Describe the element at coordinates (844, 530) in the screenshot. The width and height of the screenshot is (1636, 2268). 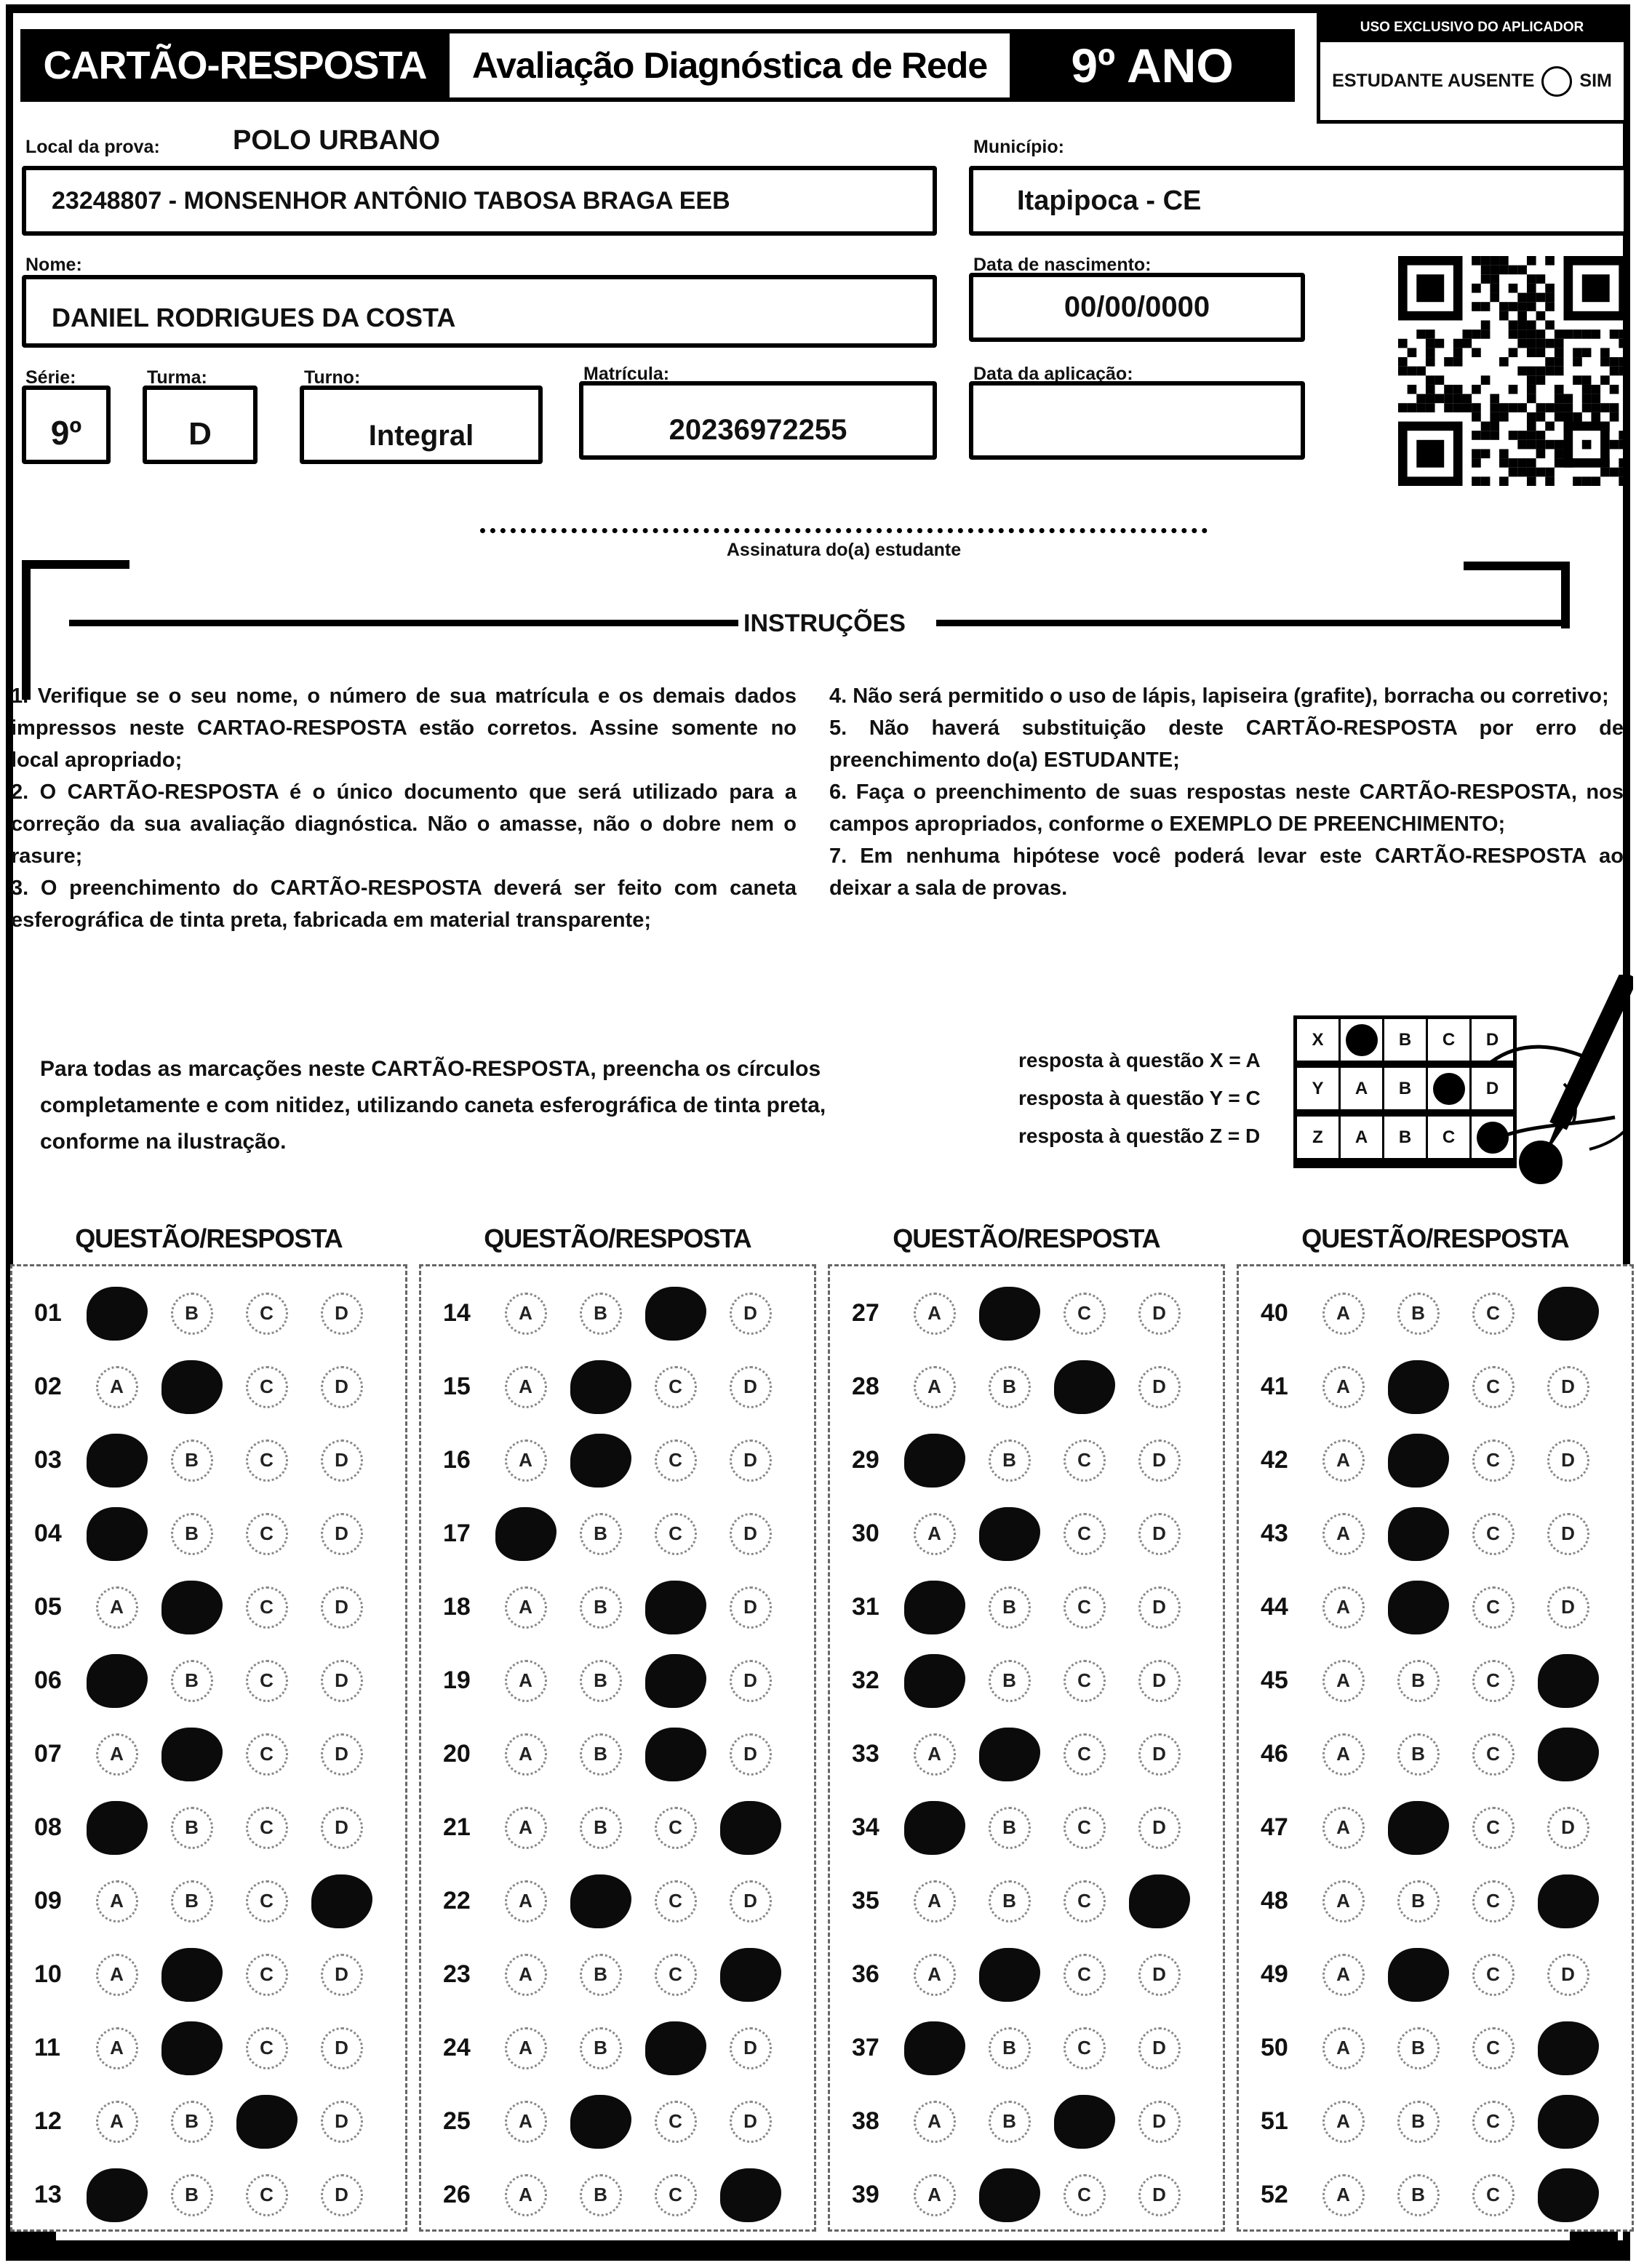
I see `signature-line` at that location.